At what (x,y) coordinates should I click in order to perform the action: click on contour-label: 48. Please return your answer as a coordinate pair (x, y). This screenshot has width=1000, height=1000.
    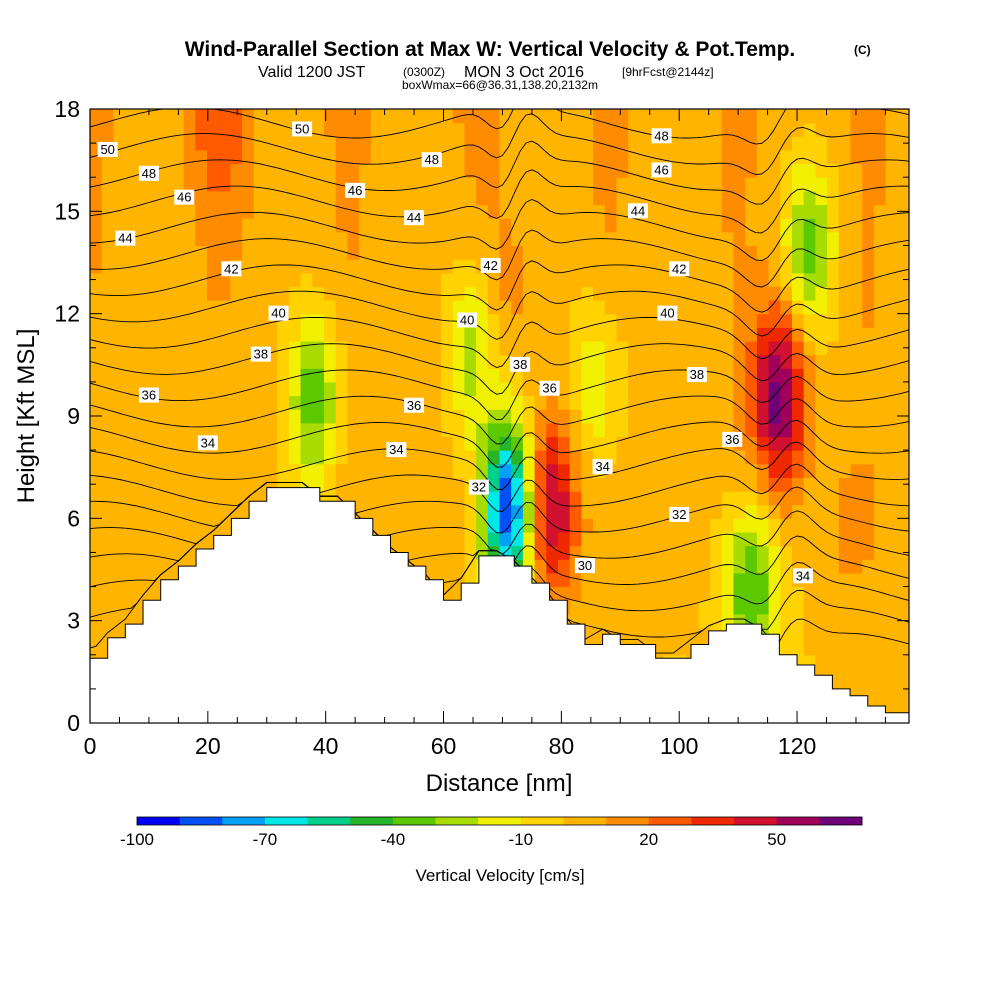
    Looking at the image, I should click on (661, 136).